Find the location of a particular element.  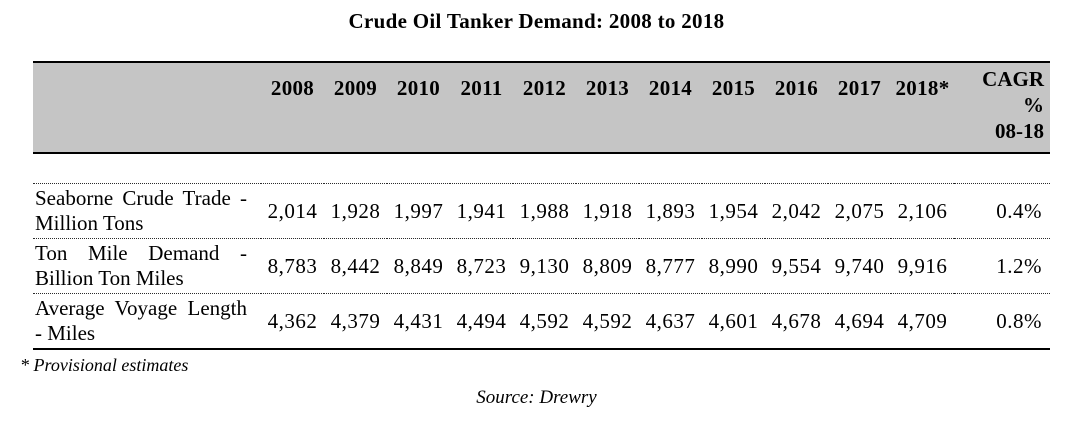

row-label-header-cell is located at coordinates (147, 107).